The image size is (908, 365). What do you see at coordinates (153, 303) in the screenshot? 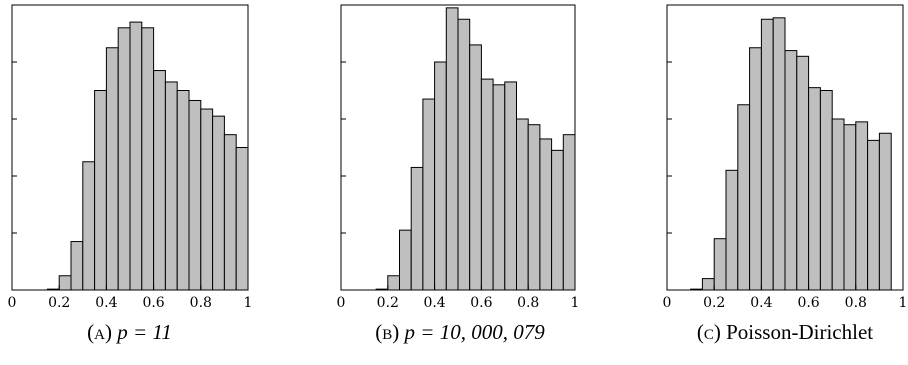
I see `xtick-label-a-3: 0.6` at bounding box center [153, 303].